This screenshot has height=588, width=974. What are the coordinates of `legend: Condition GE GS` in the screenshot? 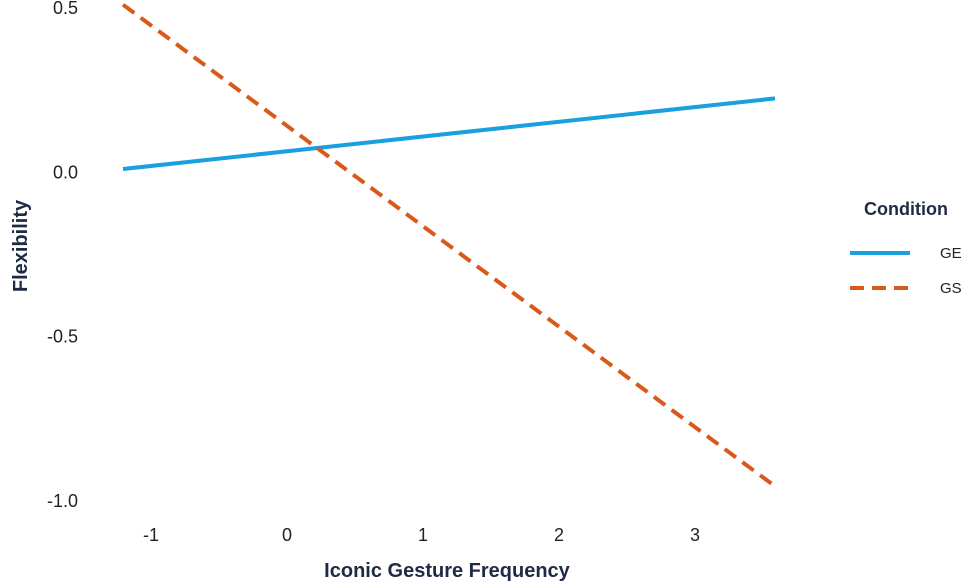 It's located at (906, 248).